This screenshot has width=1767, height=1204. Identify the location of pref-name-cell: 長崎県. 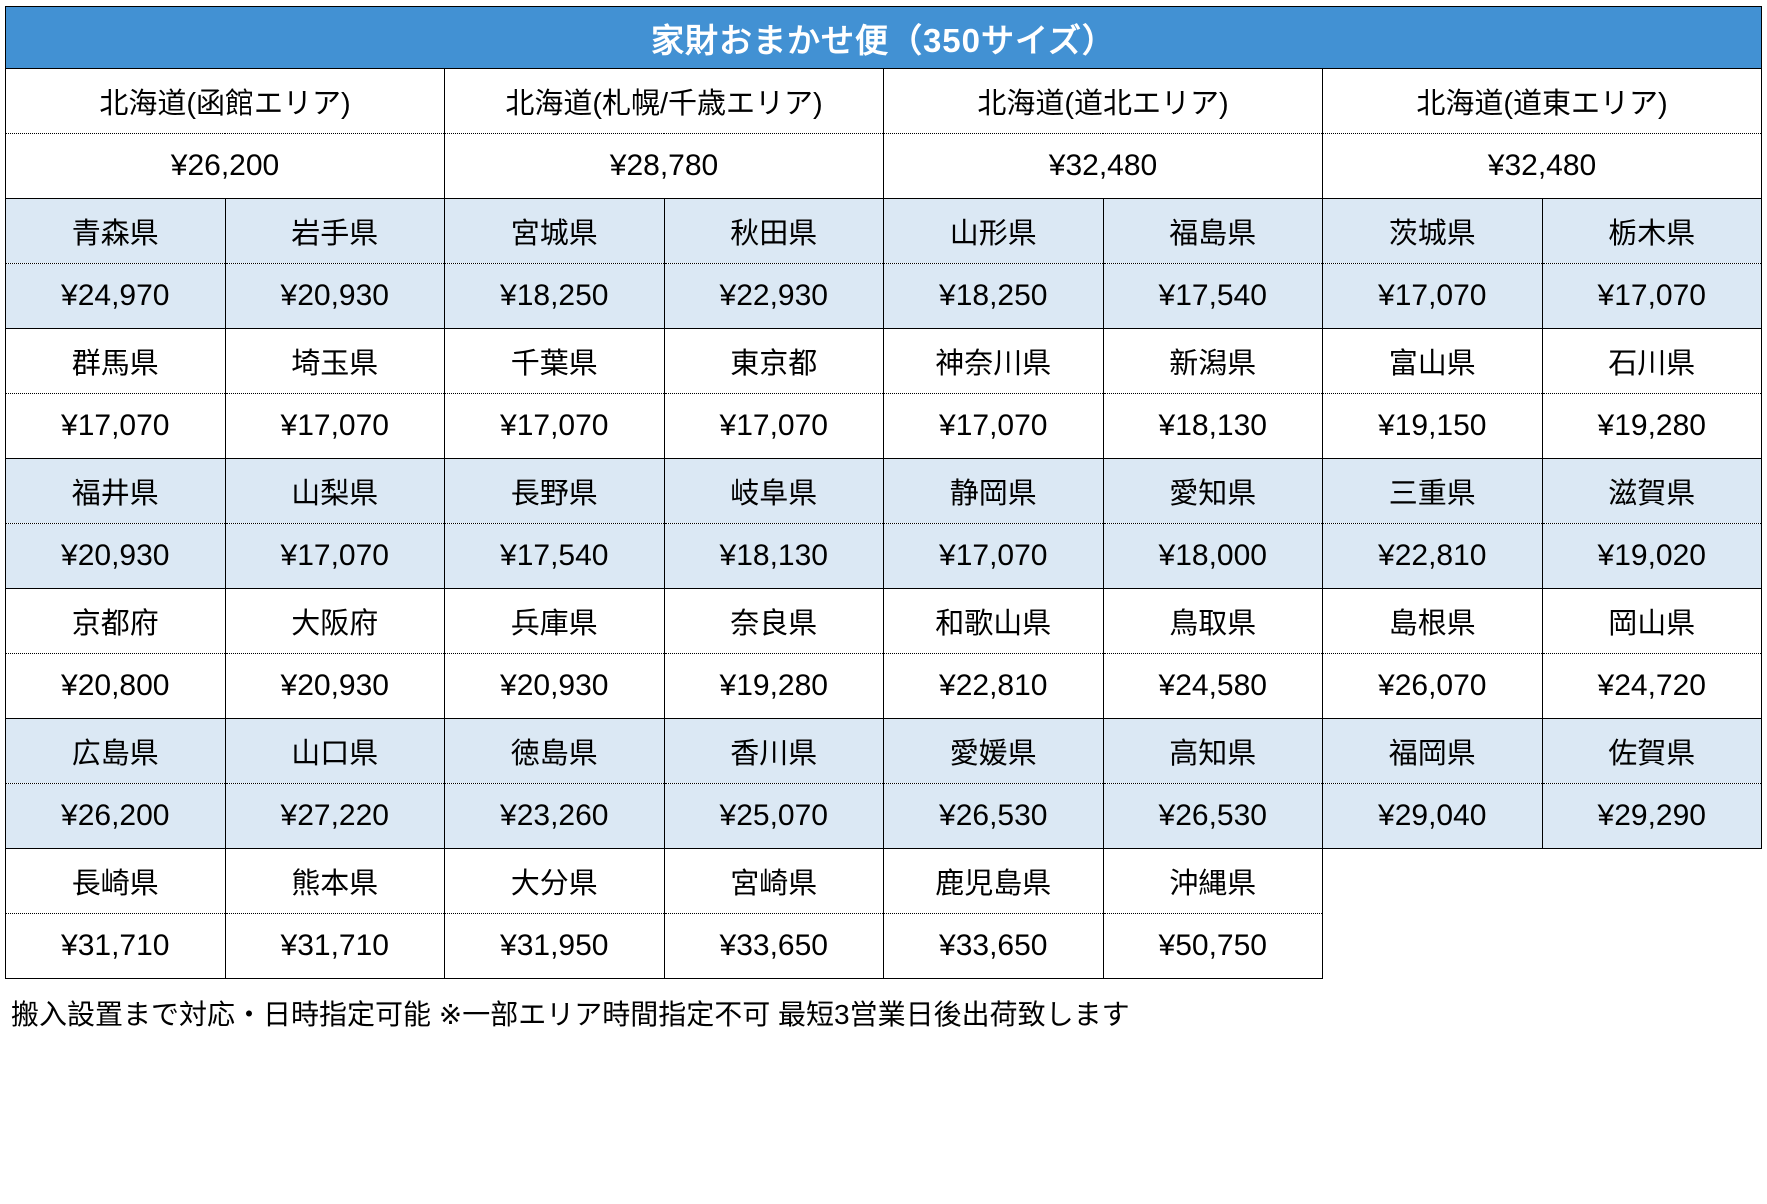
(115, 881).